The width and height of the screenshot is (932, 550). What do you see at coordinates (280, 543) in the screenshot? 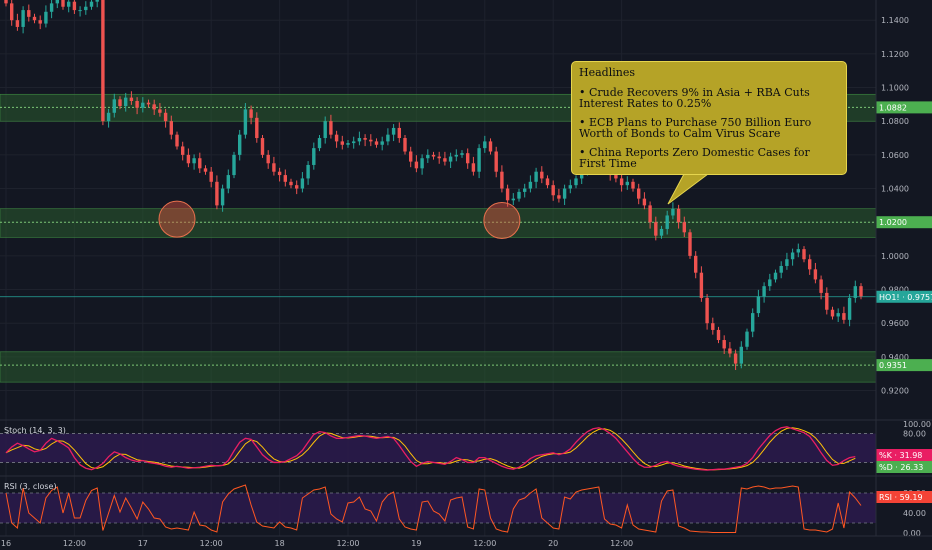
I see `time-axis-label-4: 18` at bounding box center [280, 543].